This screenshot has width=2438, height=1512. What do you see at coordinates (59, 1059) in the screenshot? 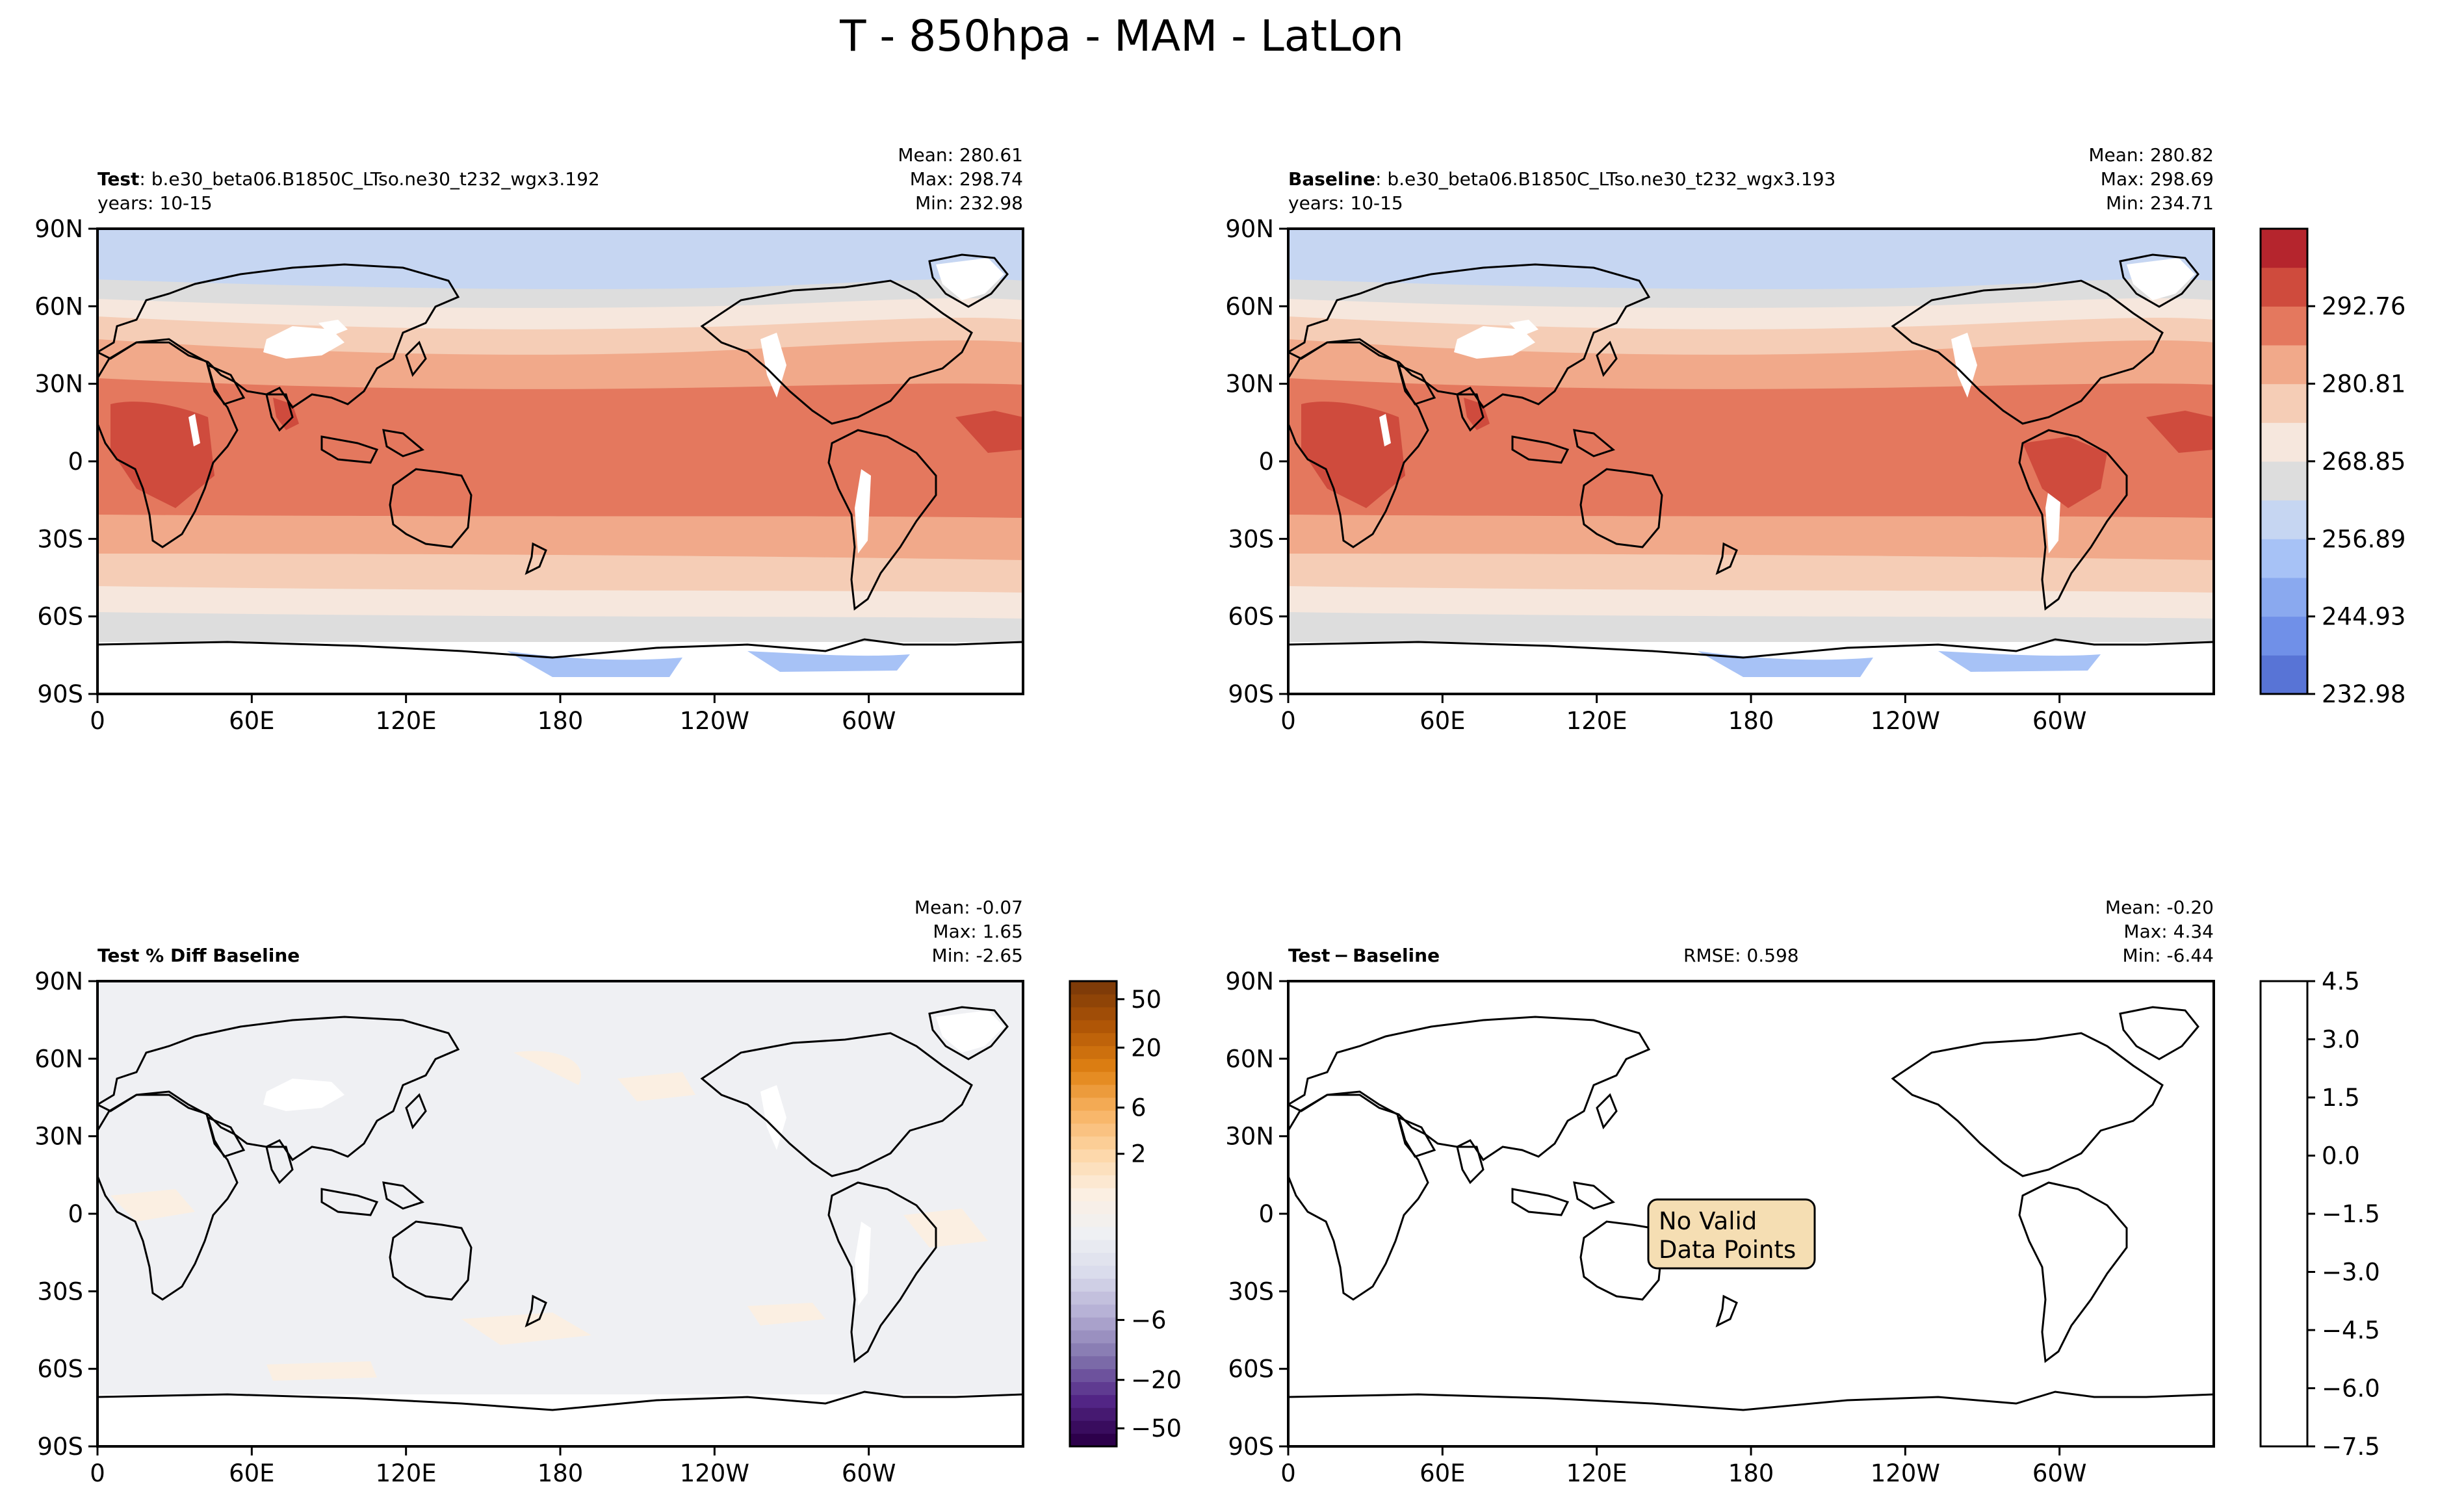
I see `lat-tick-label: 60N` at bounding box center [59, 1059].